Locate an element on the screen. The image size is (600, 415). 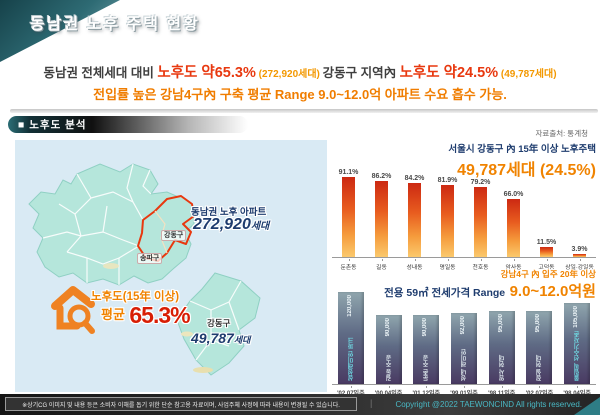
chart1-bar-column: 11.5% is located at coordinates (546, 212).